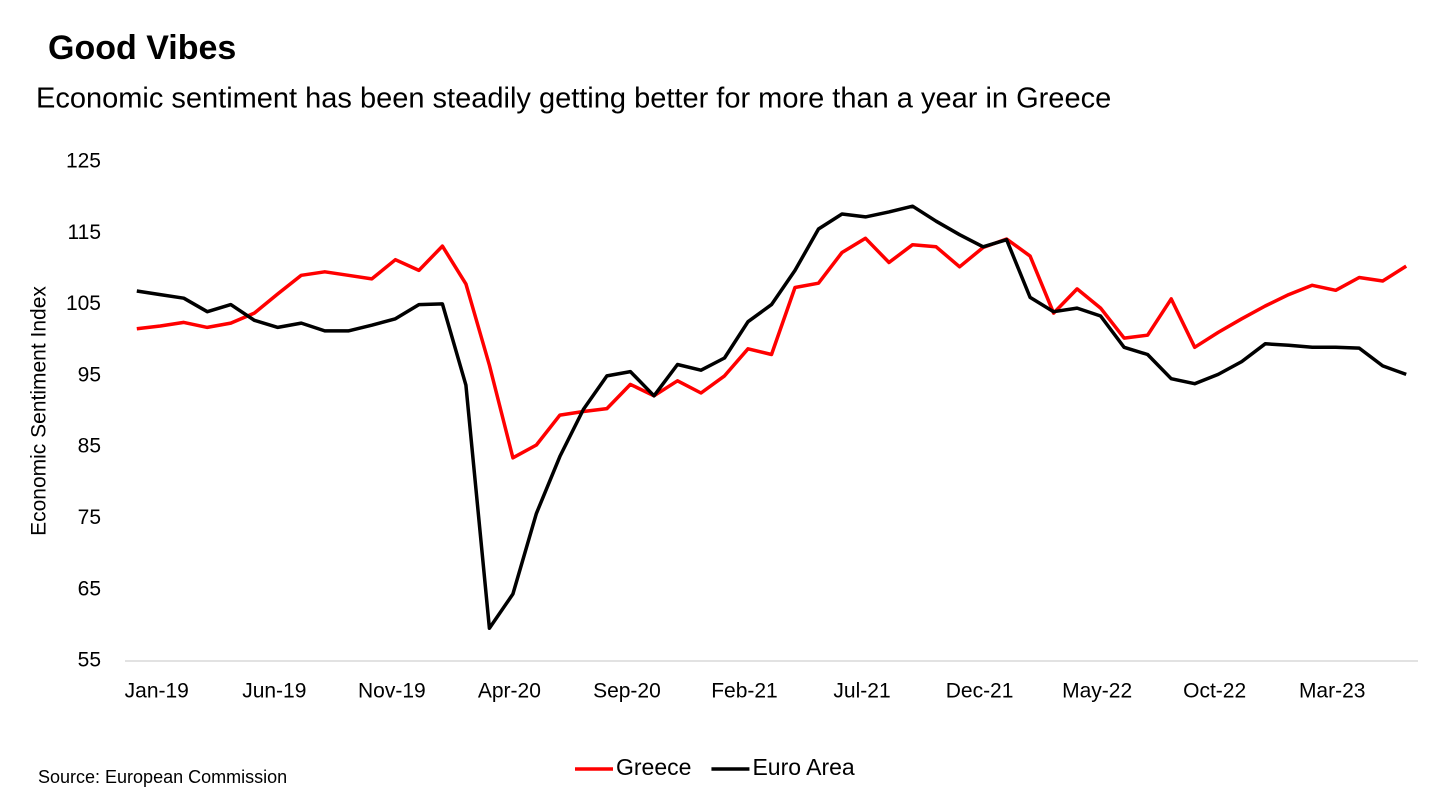  I want to click on y-tick-label: 125, so click(83, 161).